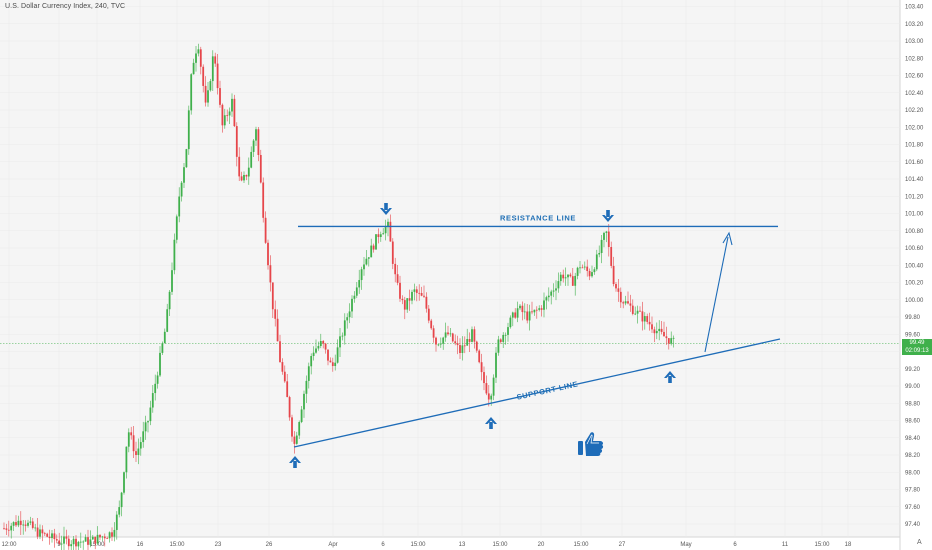 This screenshot has width=932, height=550. I want to click on price-tick-label: 98.60, so click(913, 422).